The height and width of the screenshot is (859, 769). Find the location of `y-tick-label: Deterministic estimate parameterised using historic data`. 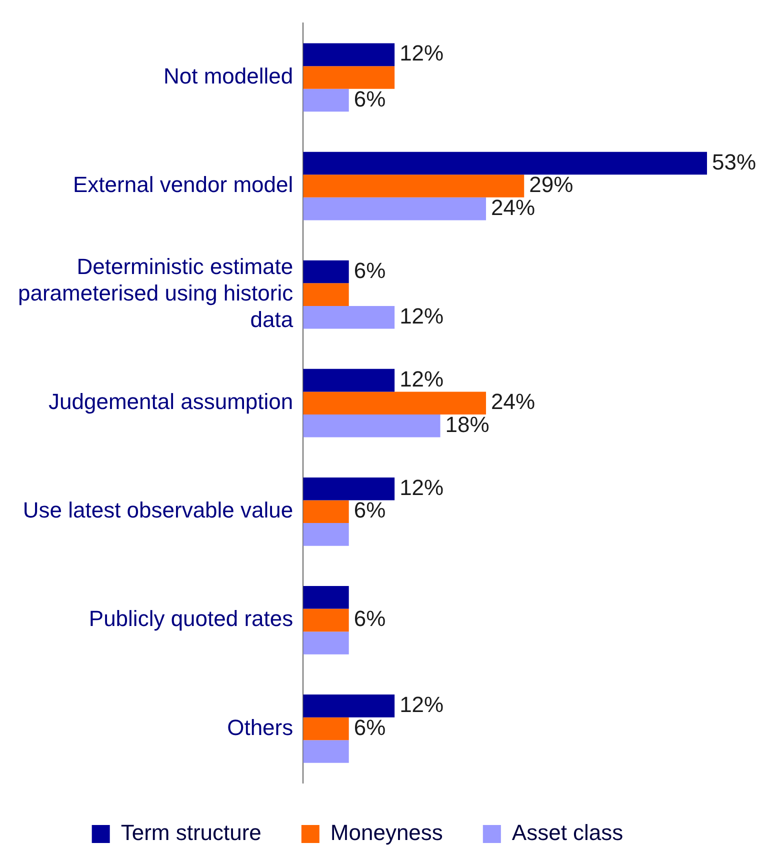

y-tick-label: Deterministic estimate parameterised using historic data is located at coordinates (156, 293).